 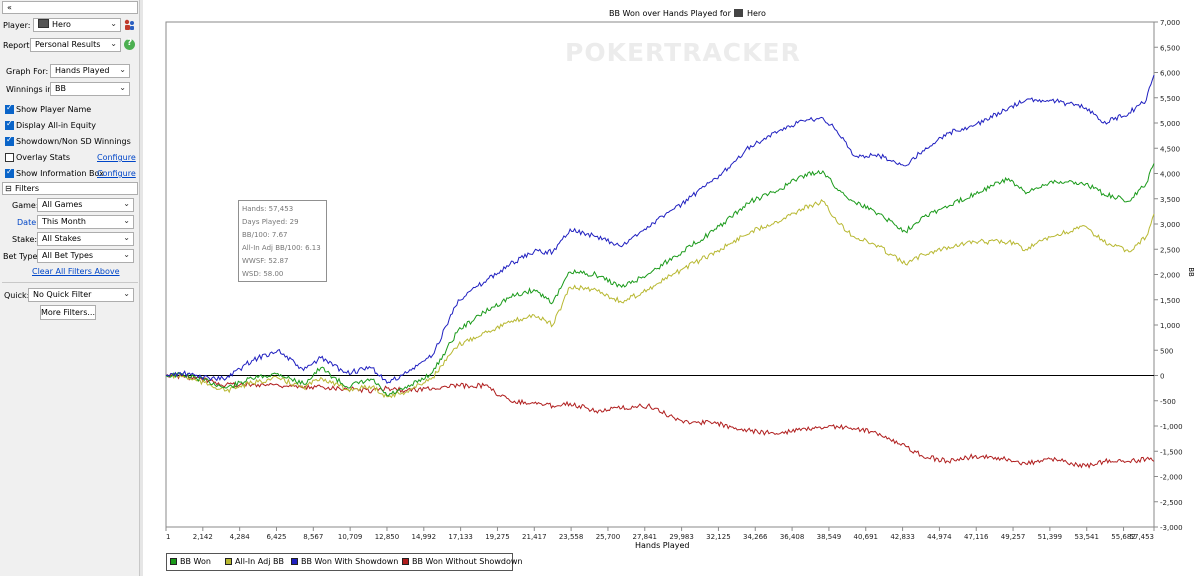 I want to click on display-allin-equity-checkbox, so click(x=9, y=124).